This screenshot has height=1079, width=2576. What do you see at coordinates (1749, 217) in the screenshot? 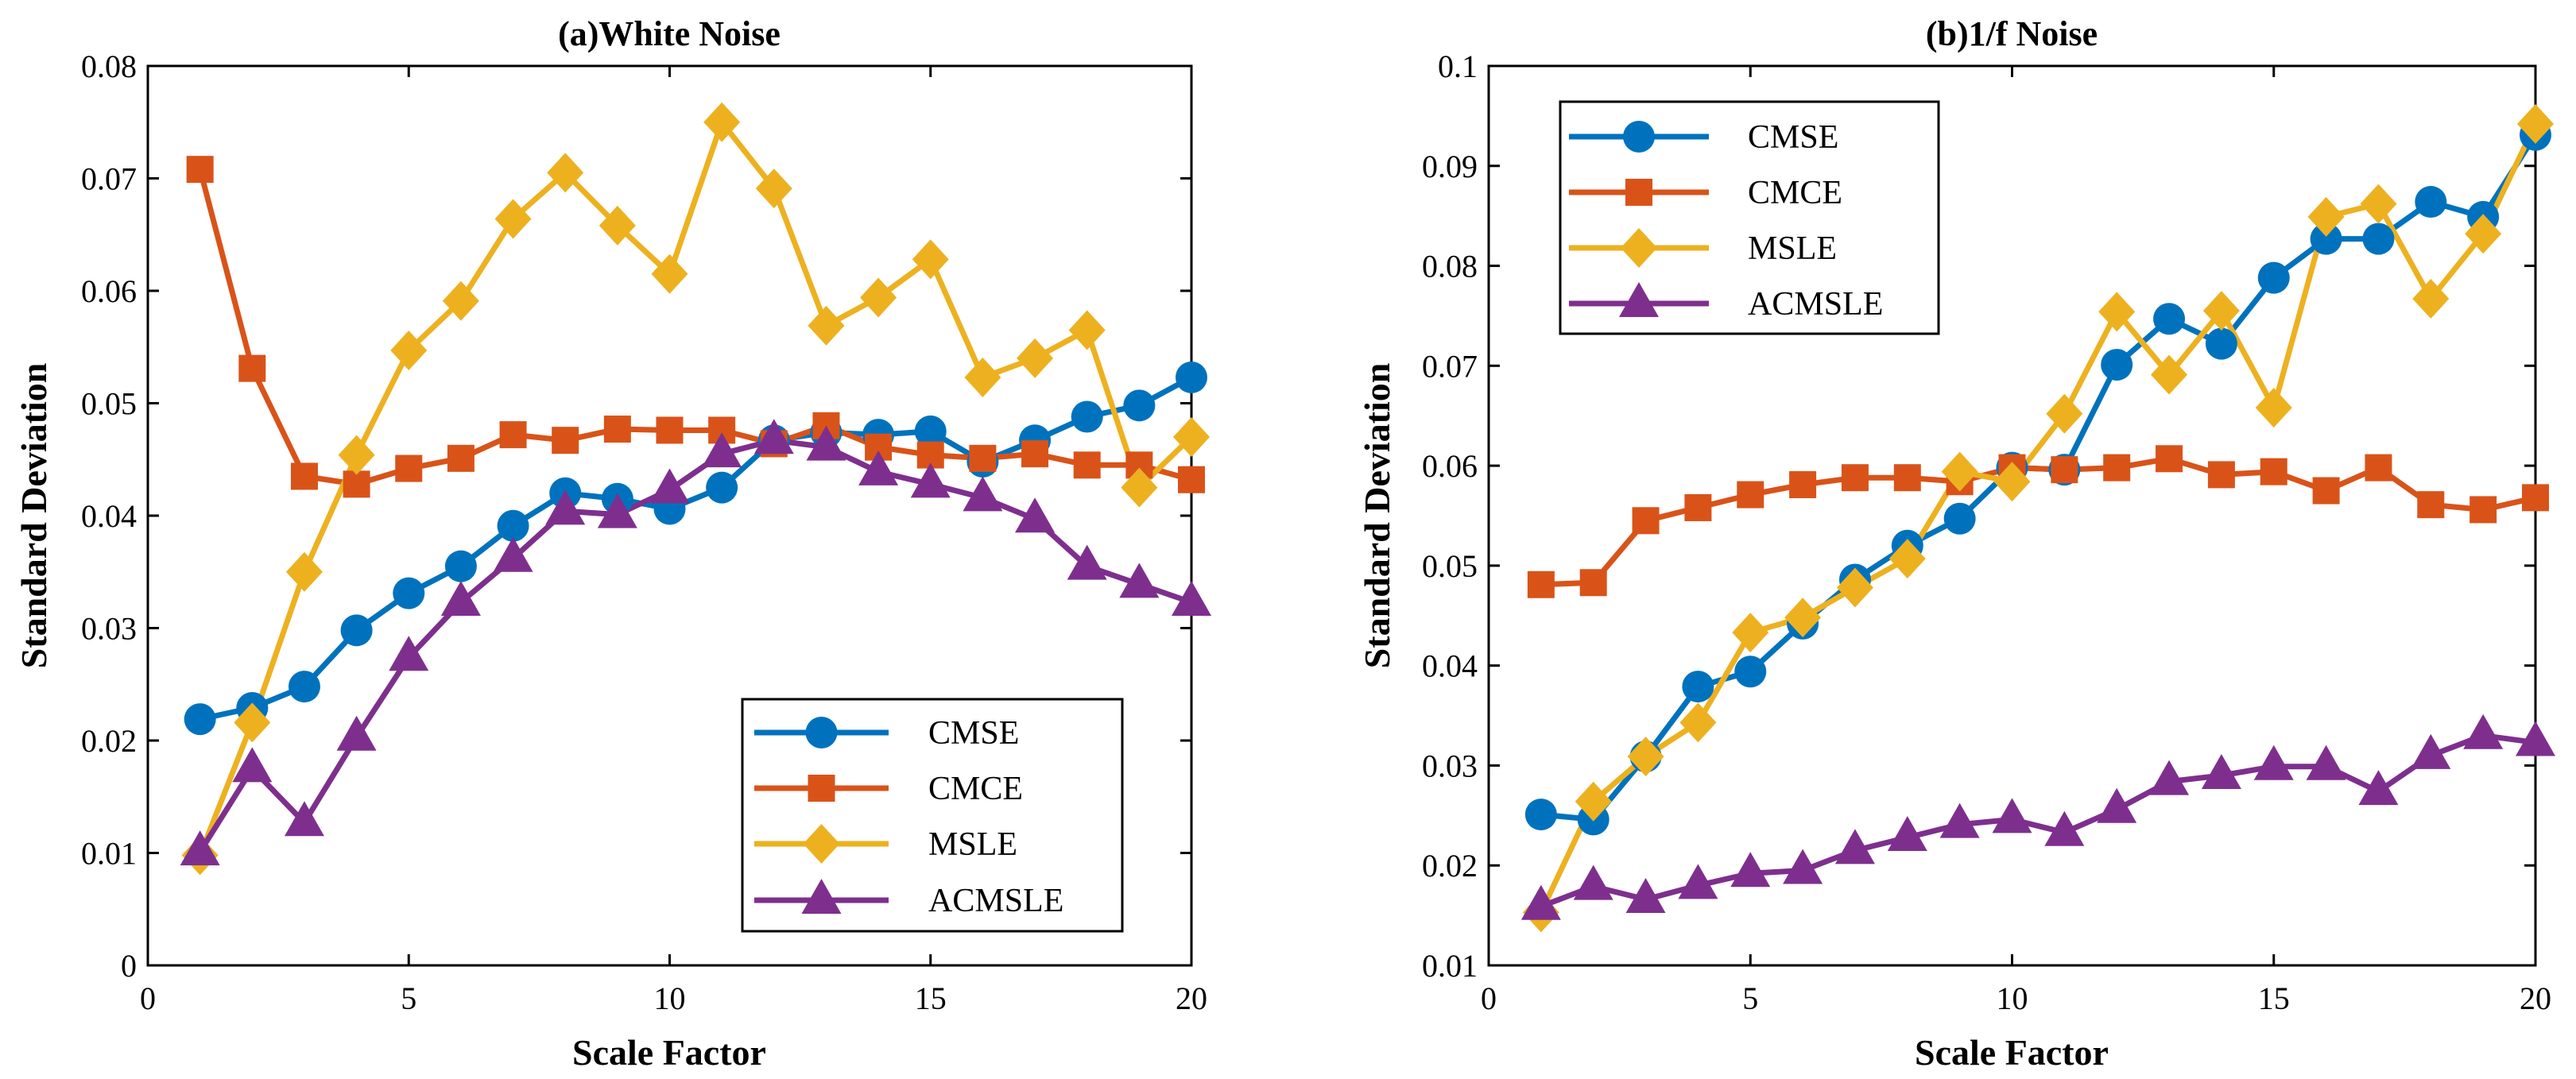
I see `legend-box` at bounding box center [1749, 217].